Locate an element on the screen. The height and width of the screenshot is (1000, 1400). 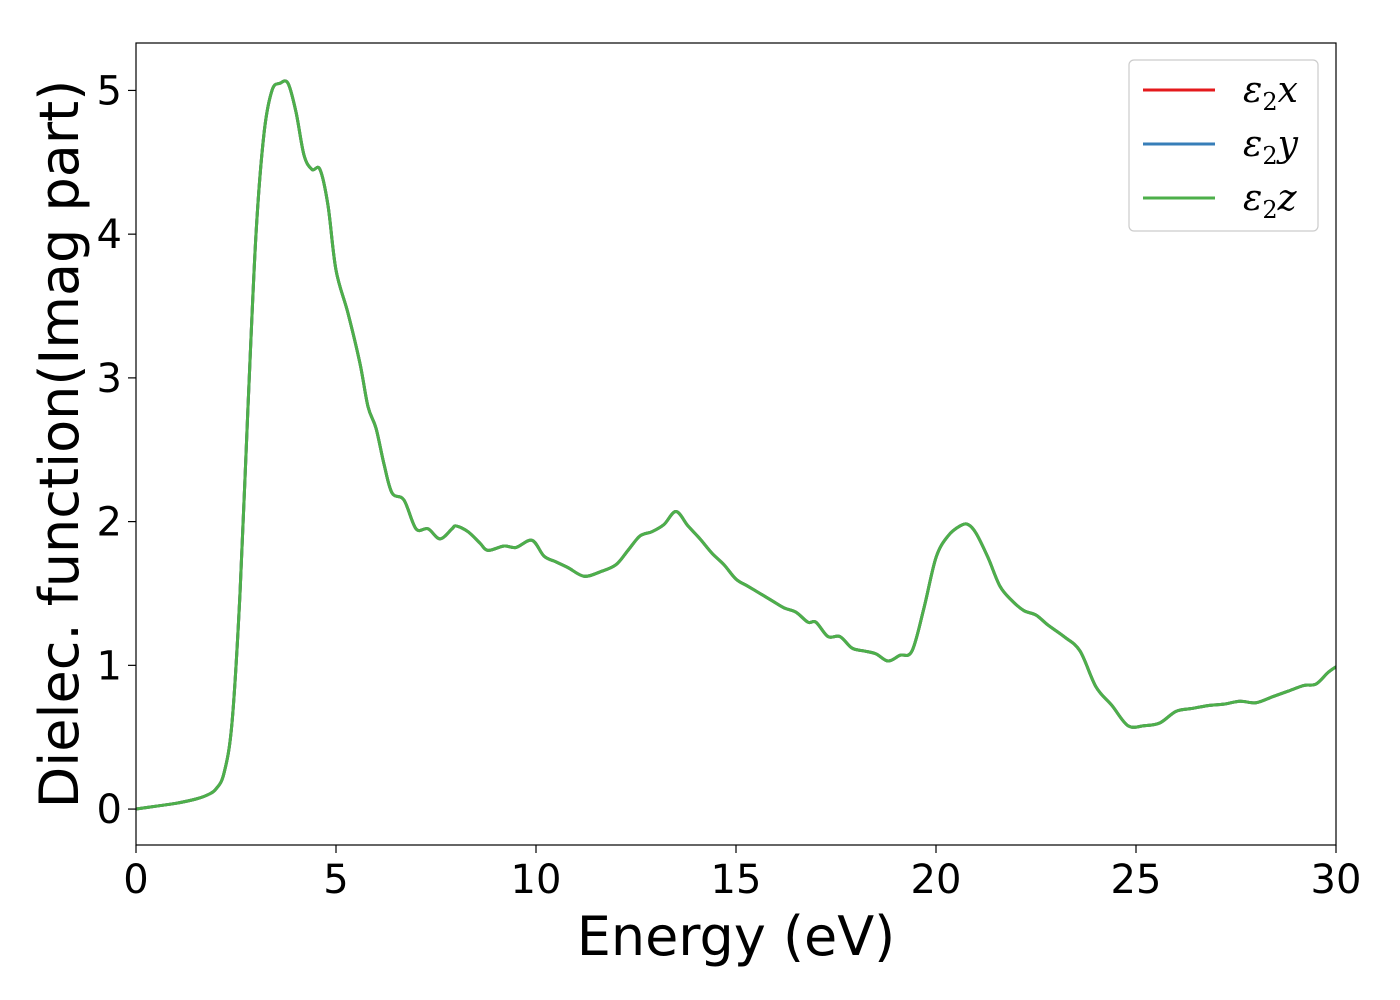
x-tick-label: 20 is located at coordinates (936, 880).